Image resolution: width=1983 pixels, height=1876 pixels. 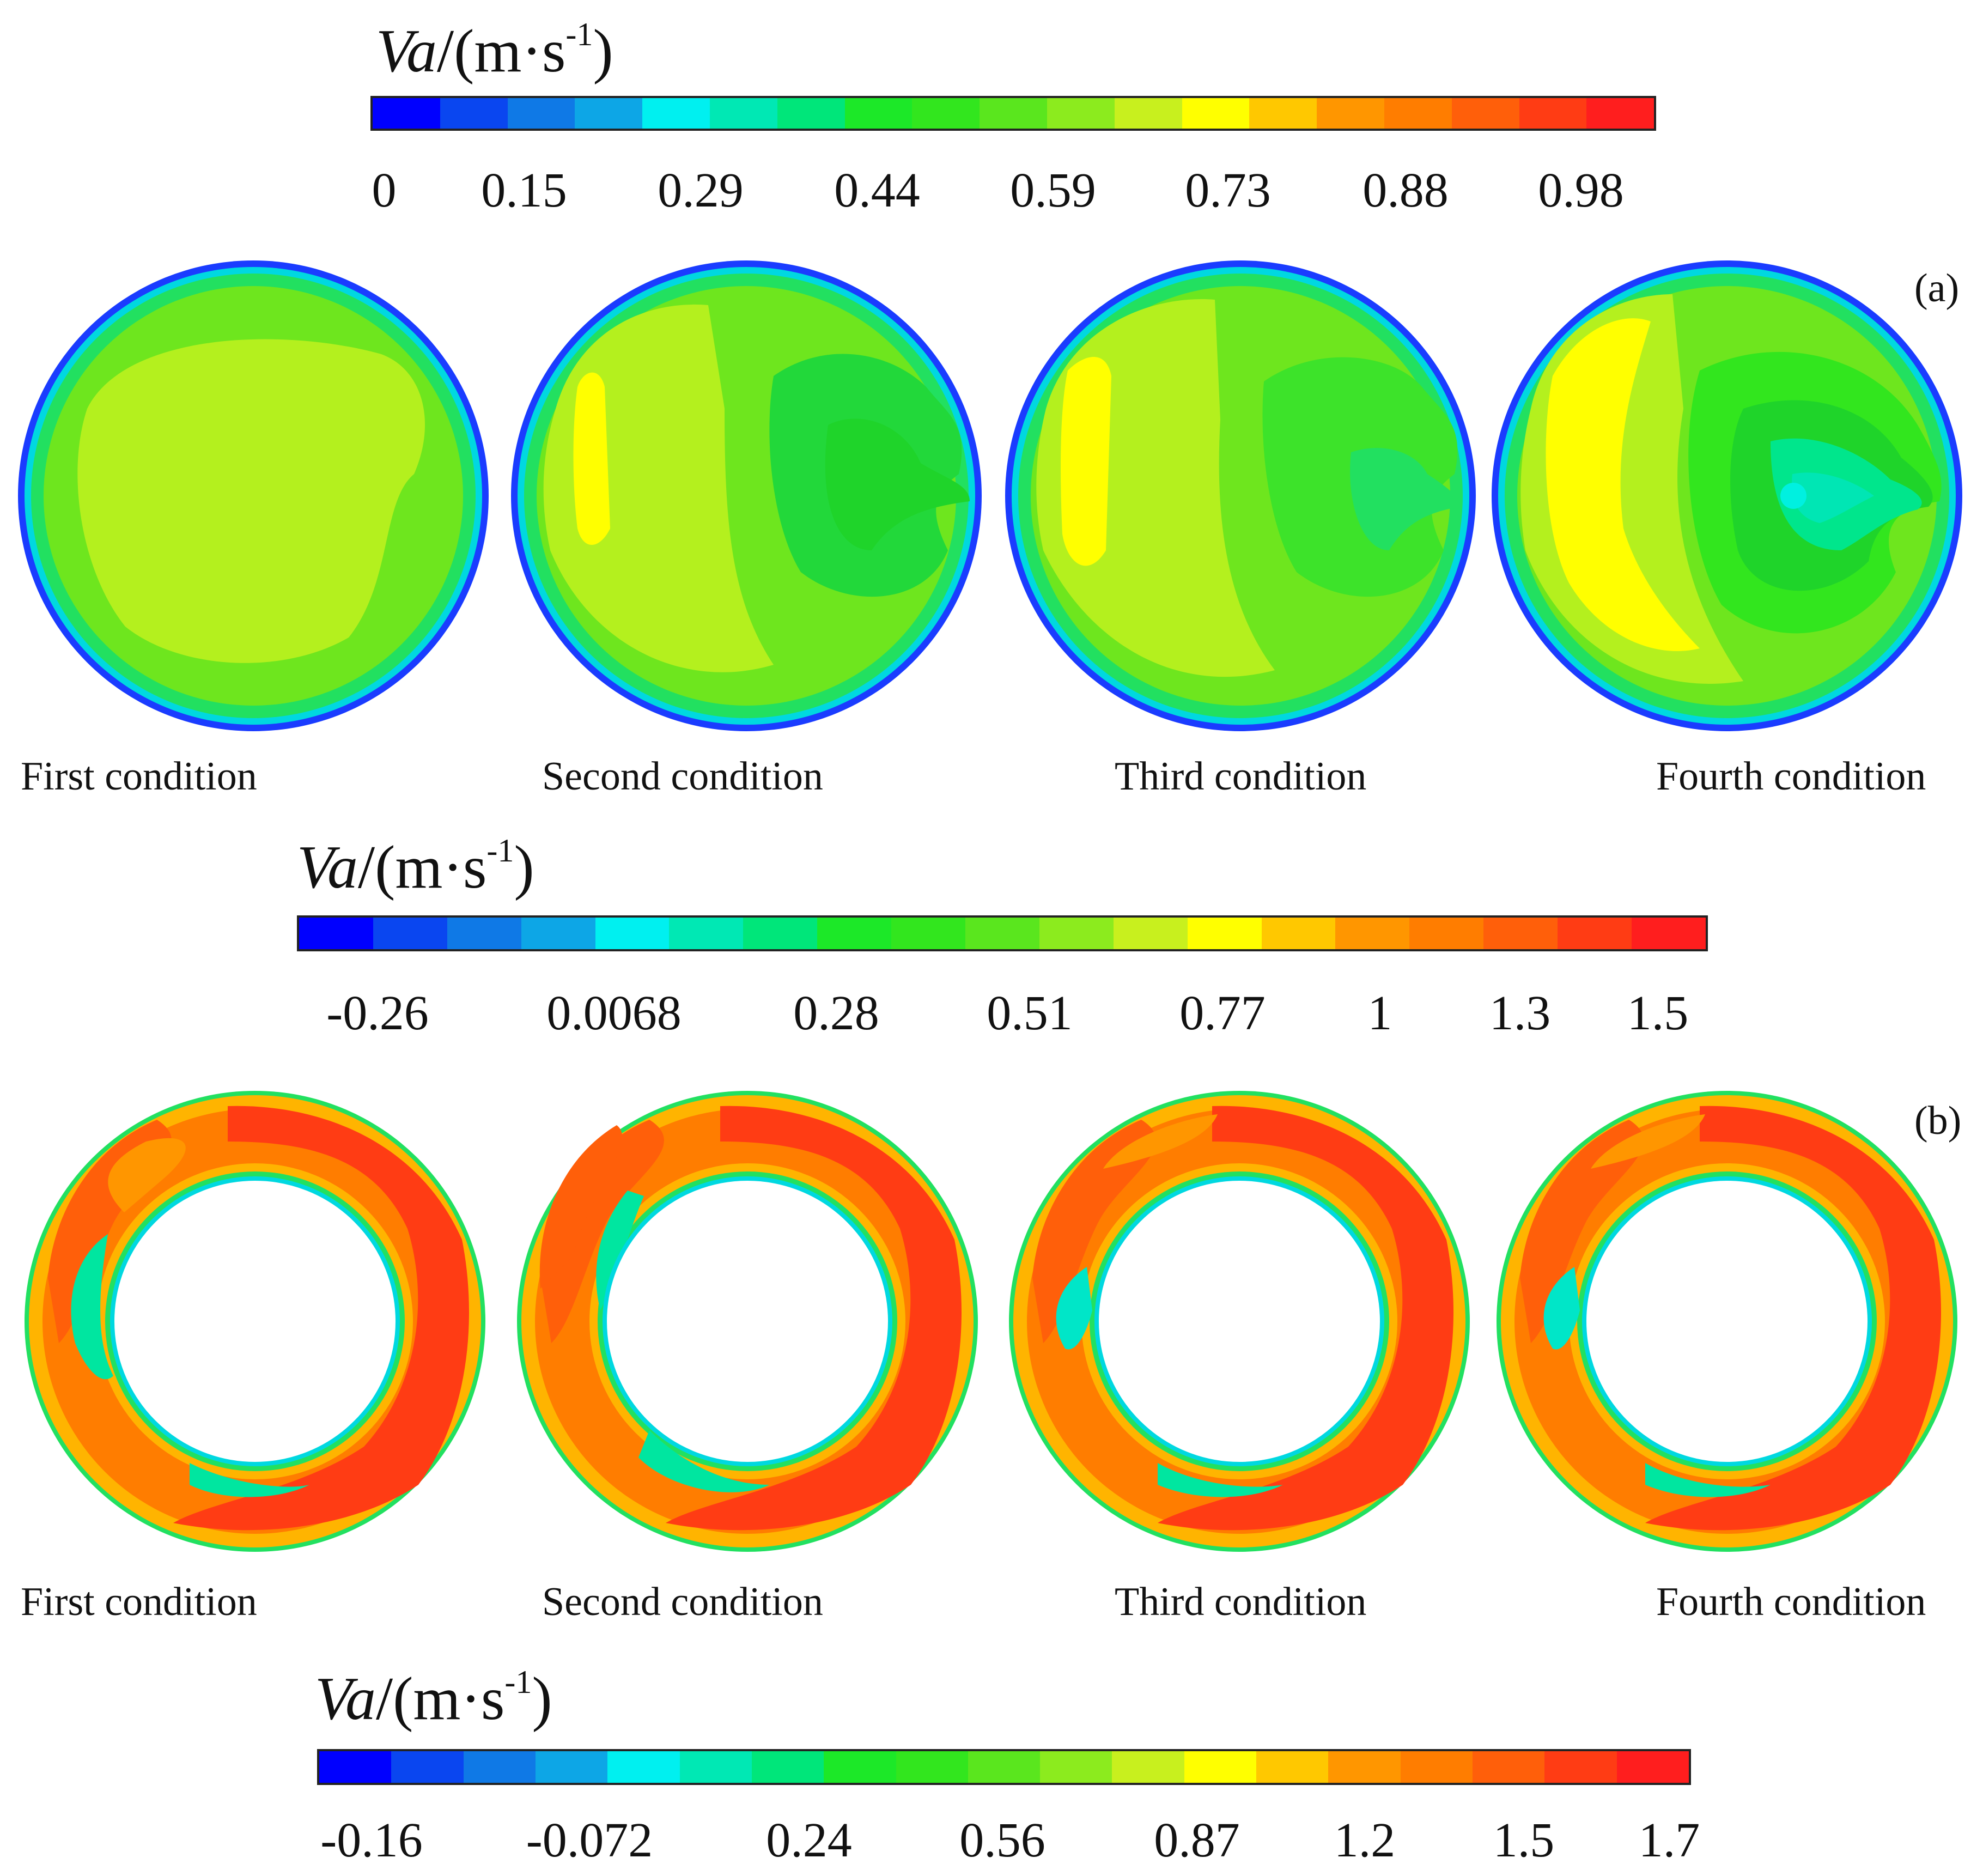 I want to click on panel-a-label: (a), so click(x=1937, y=288).